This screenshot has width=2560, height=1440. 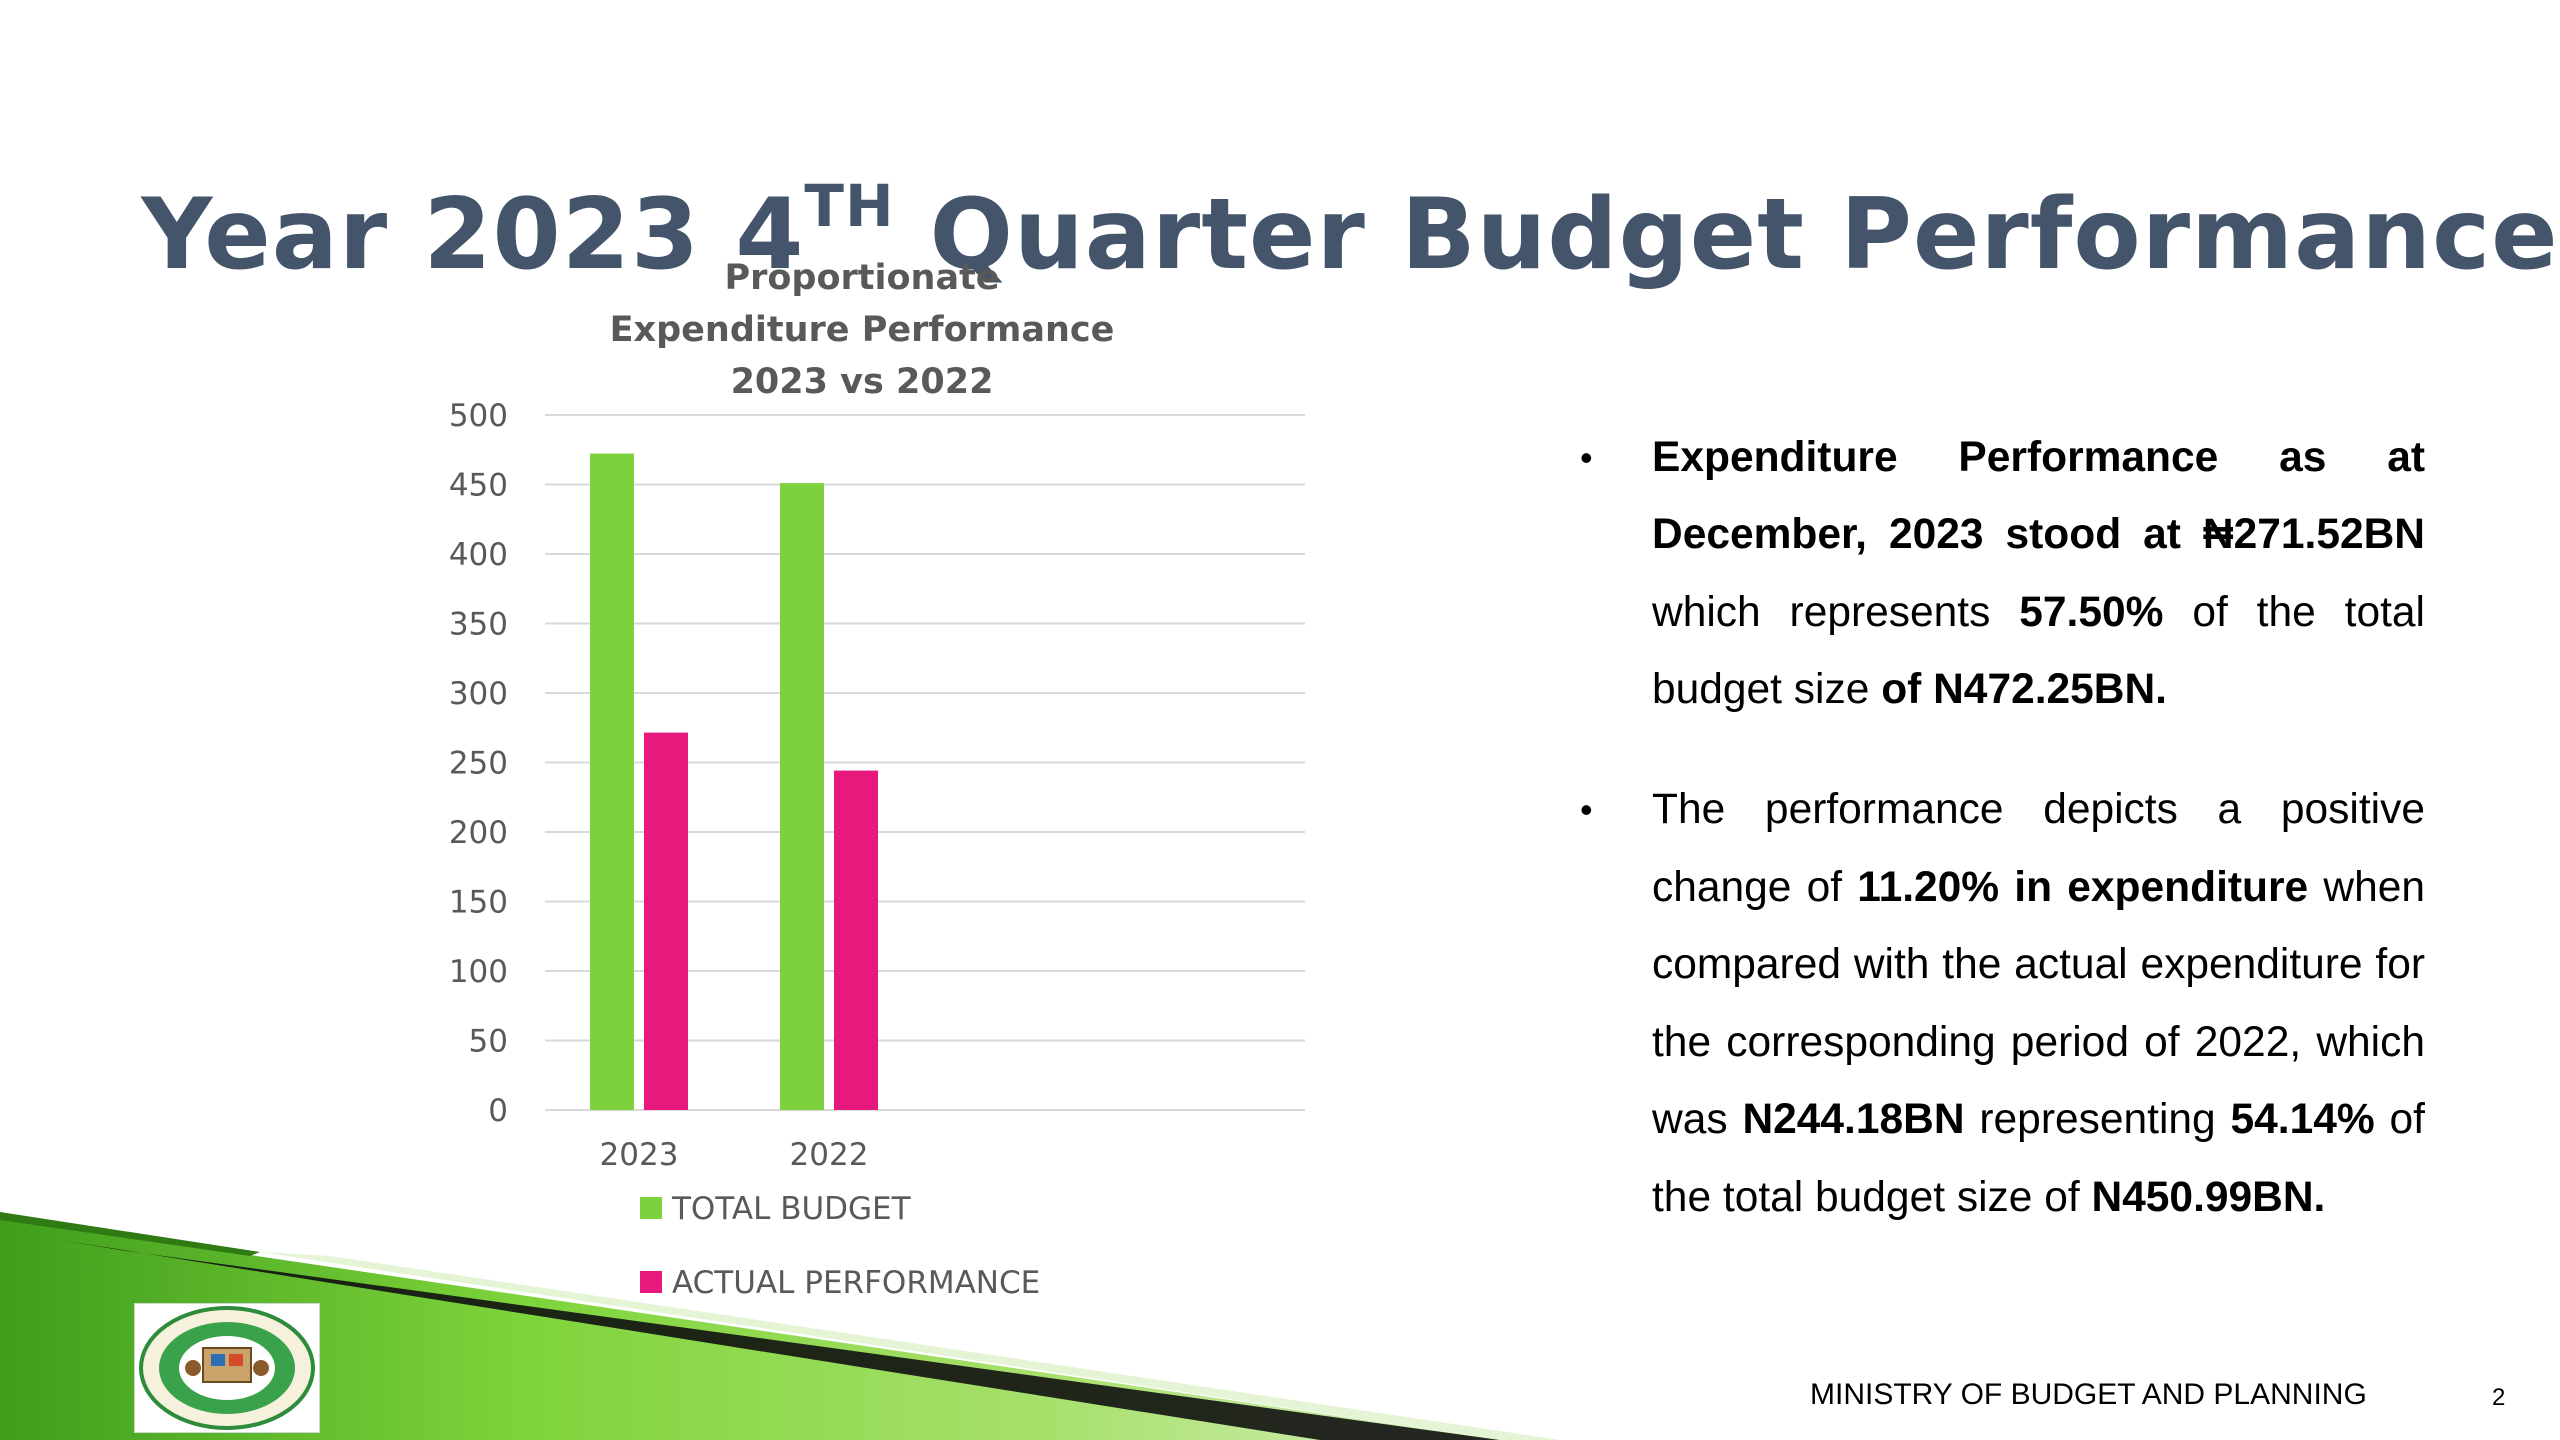 What do you see at coordinates (478, 555) in the screenshot?
I see `y-tick-label: 400` at bounding box center [478, 555].